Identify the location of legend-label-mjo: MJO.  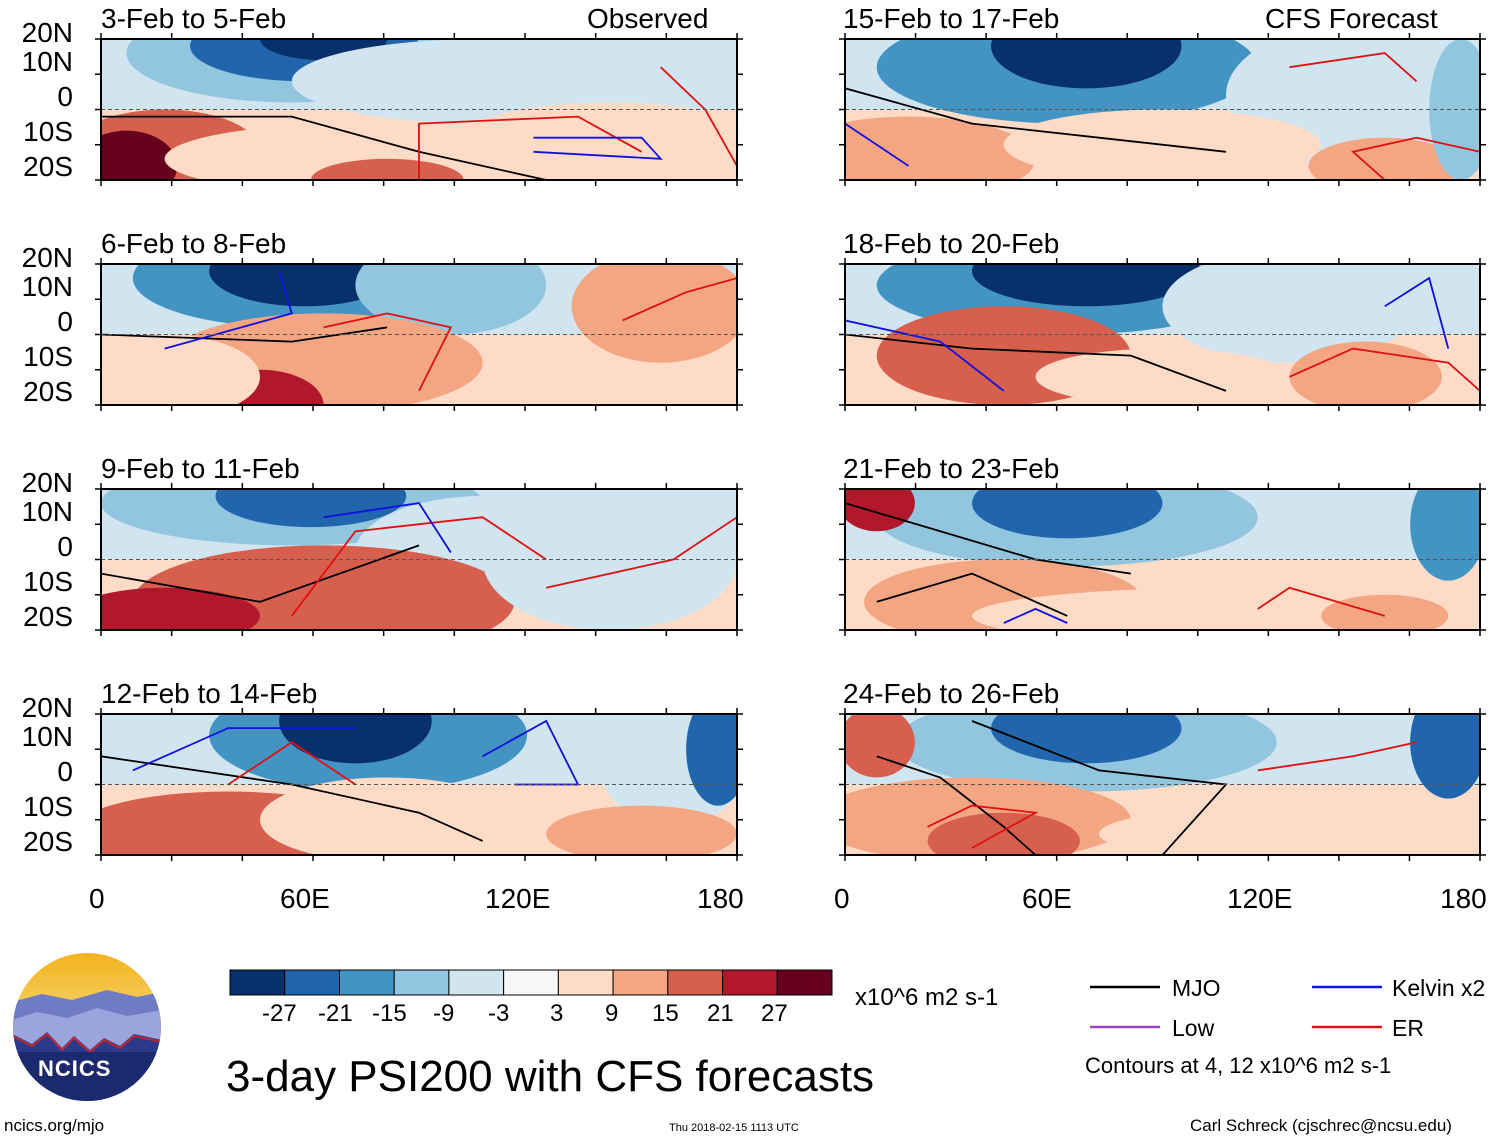
(1196, 988).